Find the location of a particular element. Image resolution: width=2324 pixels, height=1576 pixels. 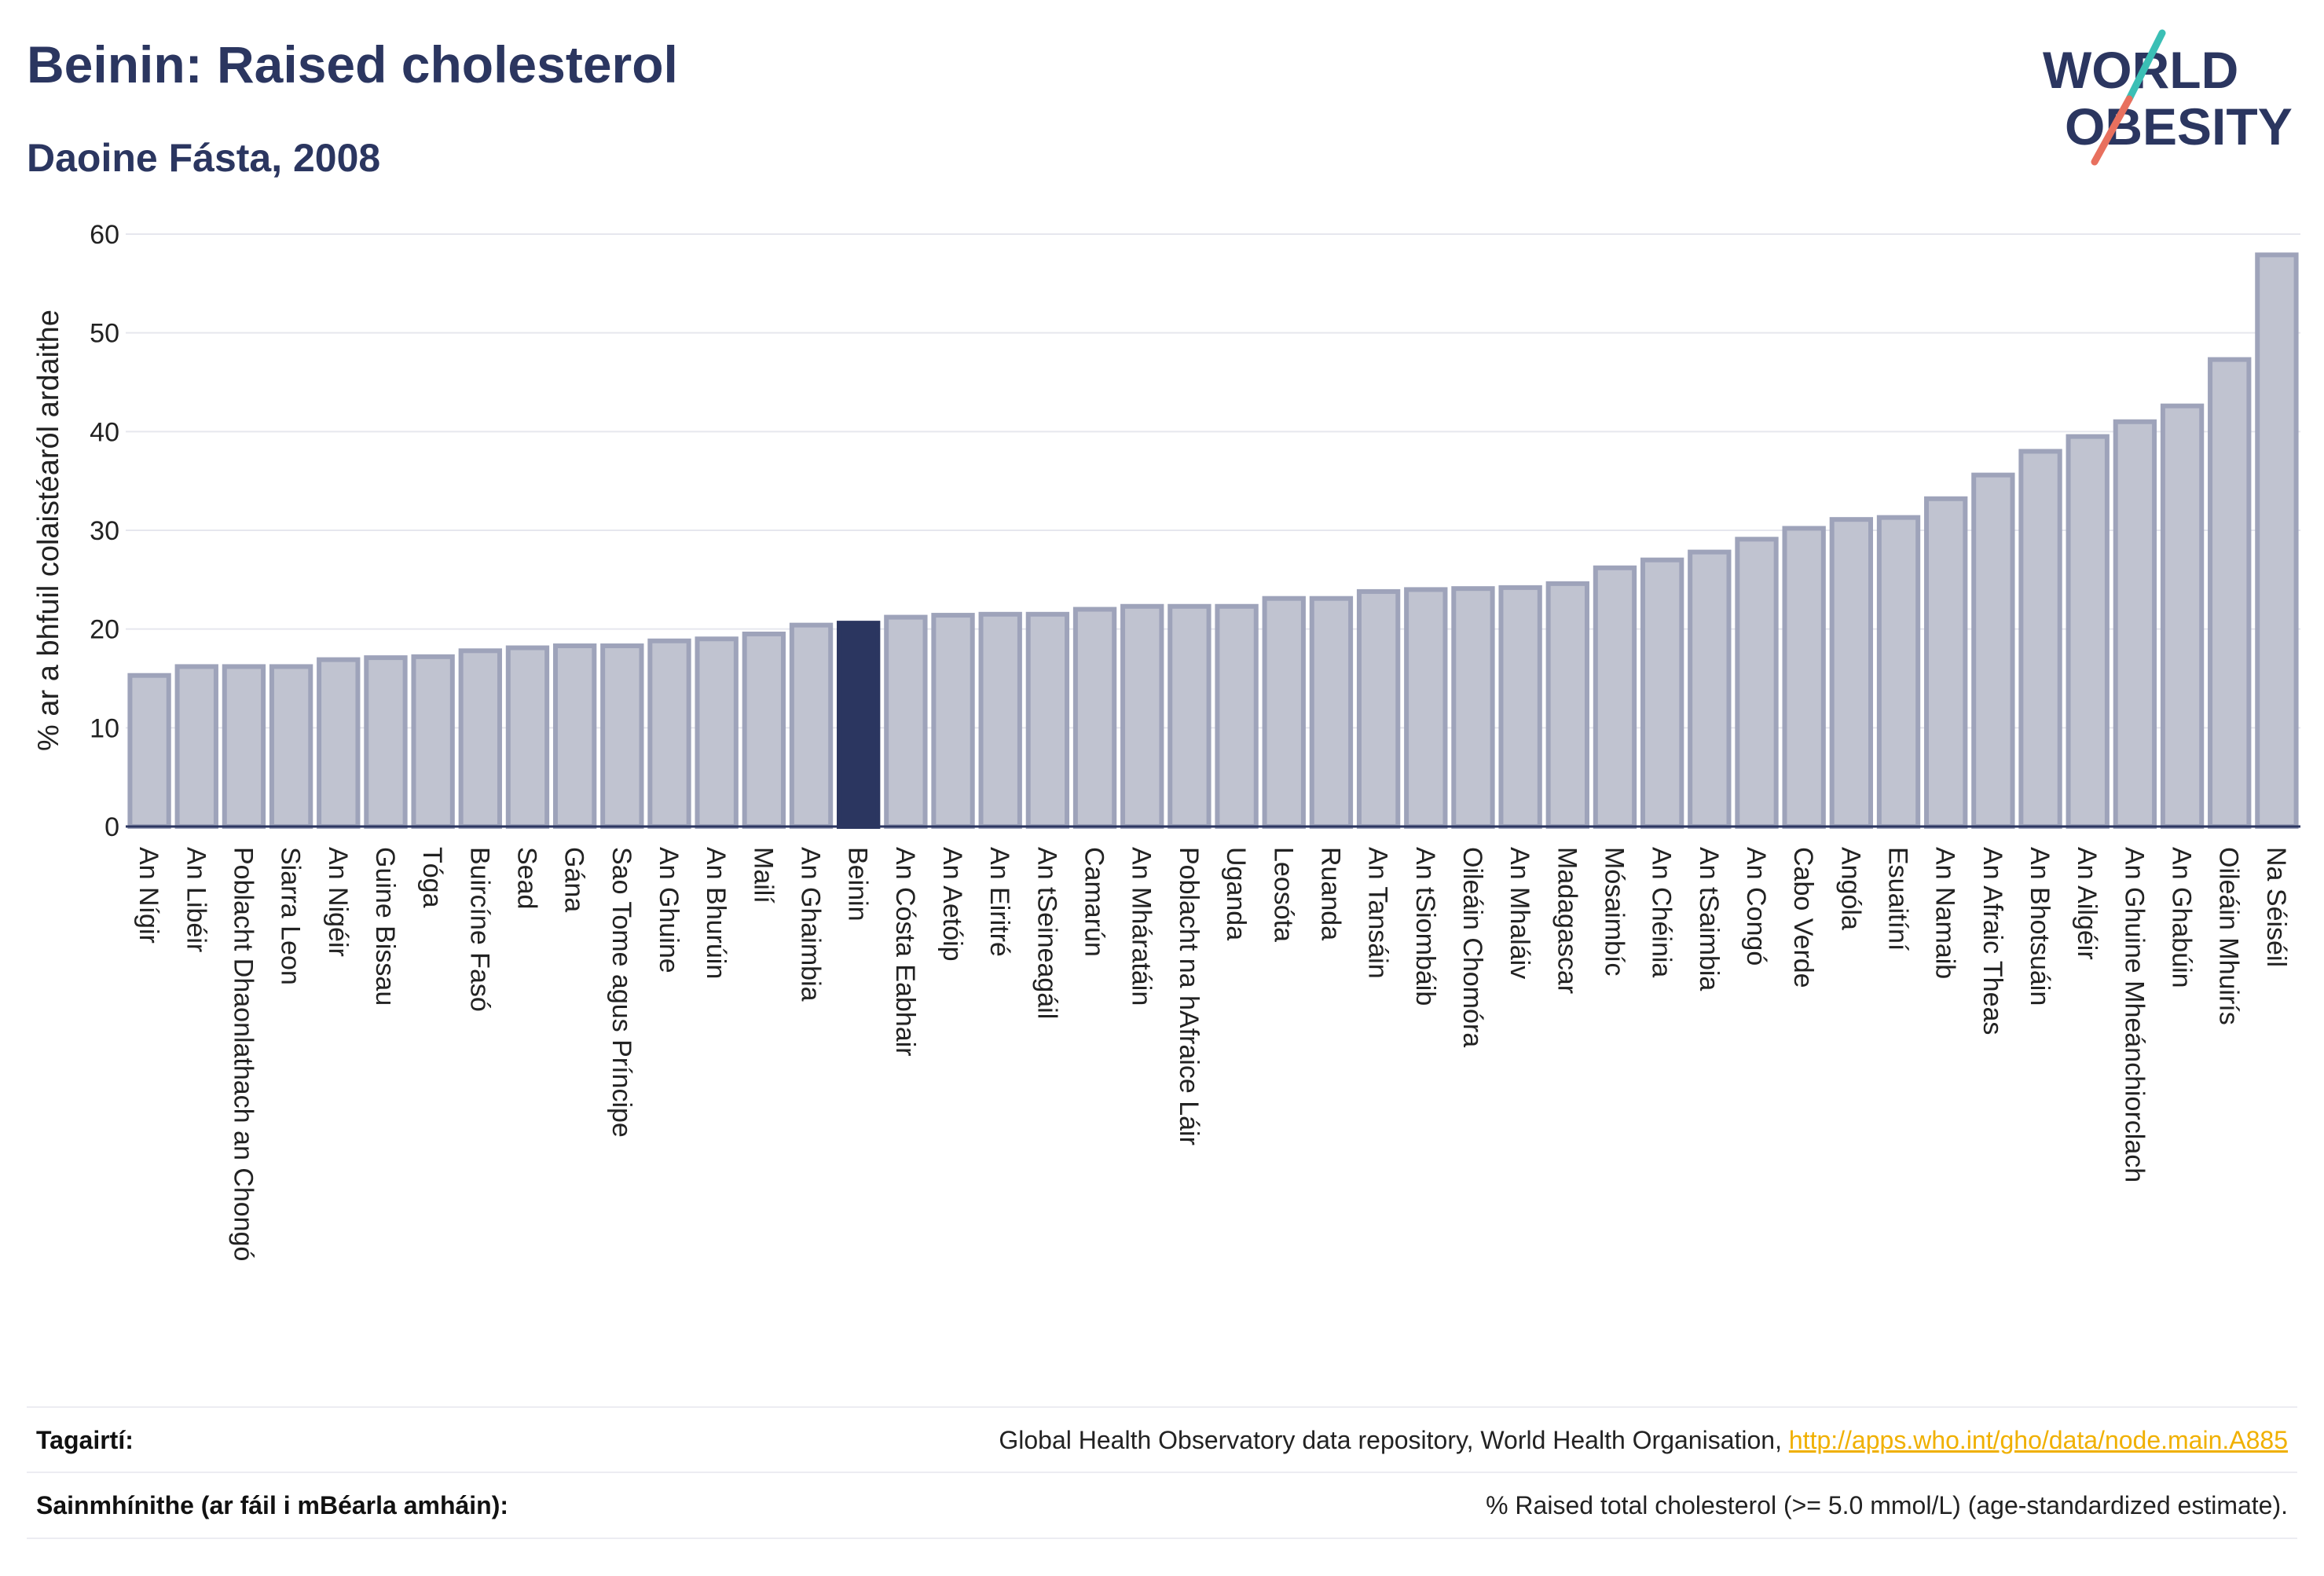

category-label: Poblacht na hAfraice Láir is located at coordinates (1189, 996).